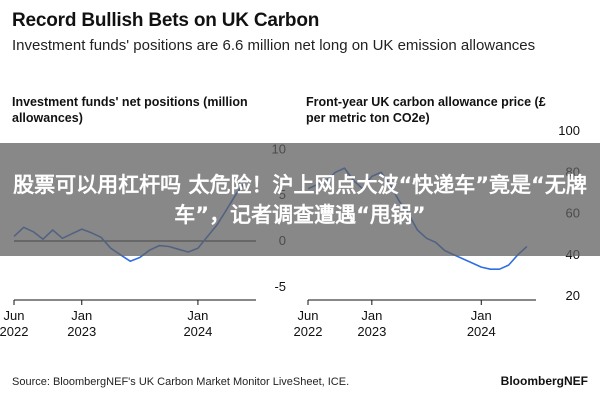 The height and width of the screenshot is (400, 600). I want to click on brand-logo: BloombergNEF, so click(544, 381).